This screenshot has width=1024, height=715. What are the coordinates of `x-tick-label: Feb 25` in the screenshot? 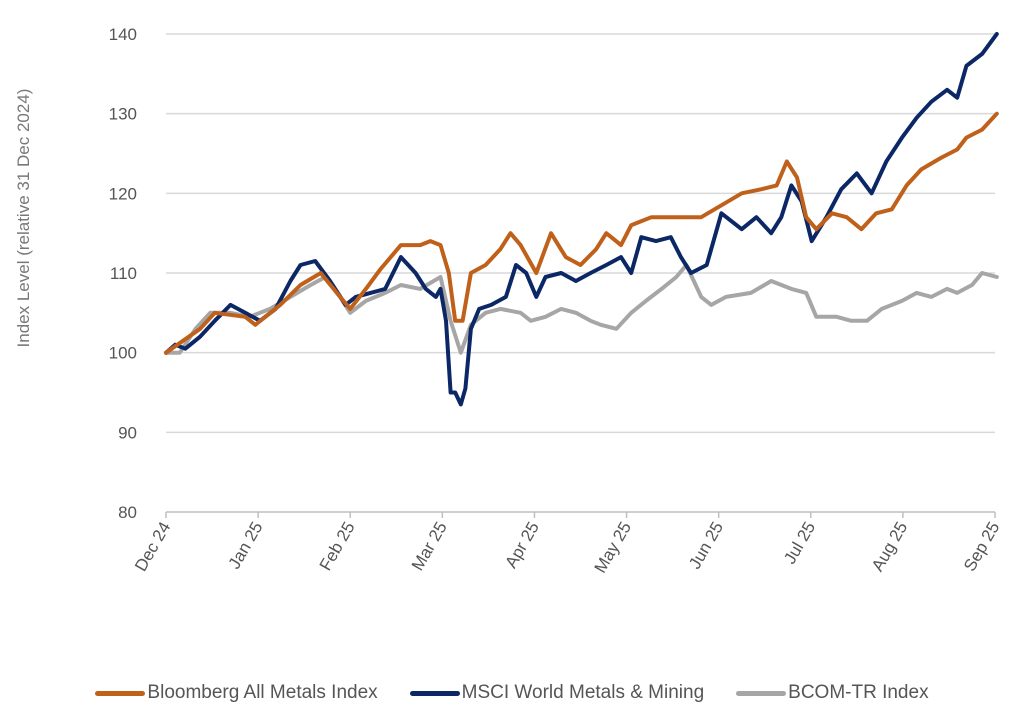 It's located at (337, 546).